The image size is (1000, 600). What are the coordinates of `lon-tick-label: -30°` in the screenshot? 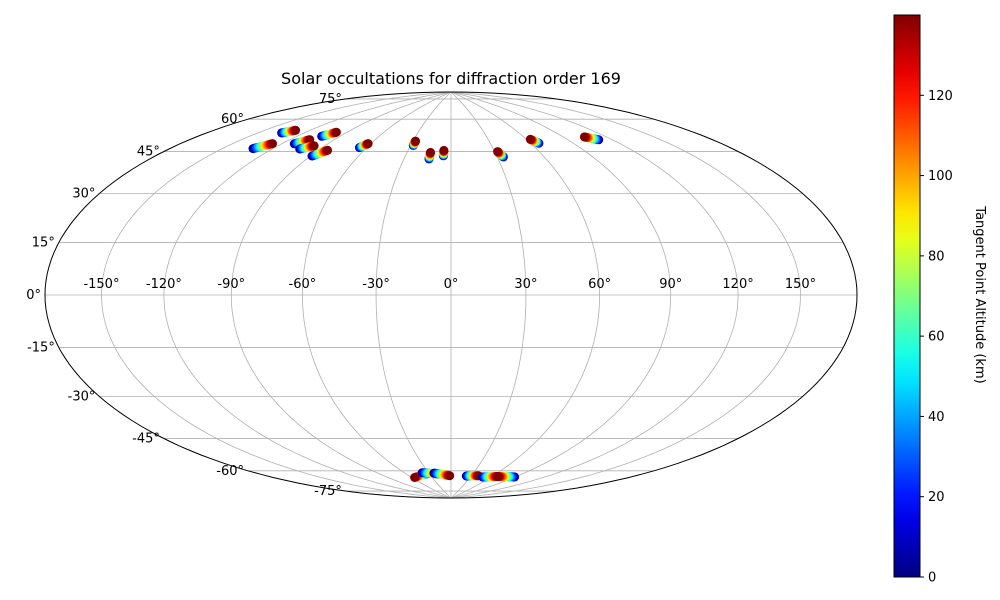 It's located at (376, 284).